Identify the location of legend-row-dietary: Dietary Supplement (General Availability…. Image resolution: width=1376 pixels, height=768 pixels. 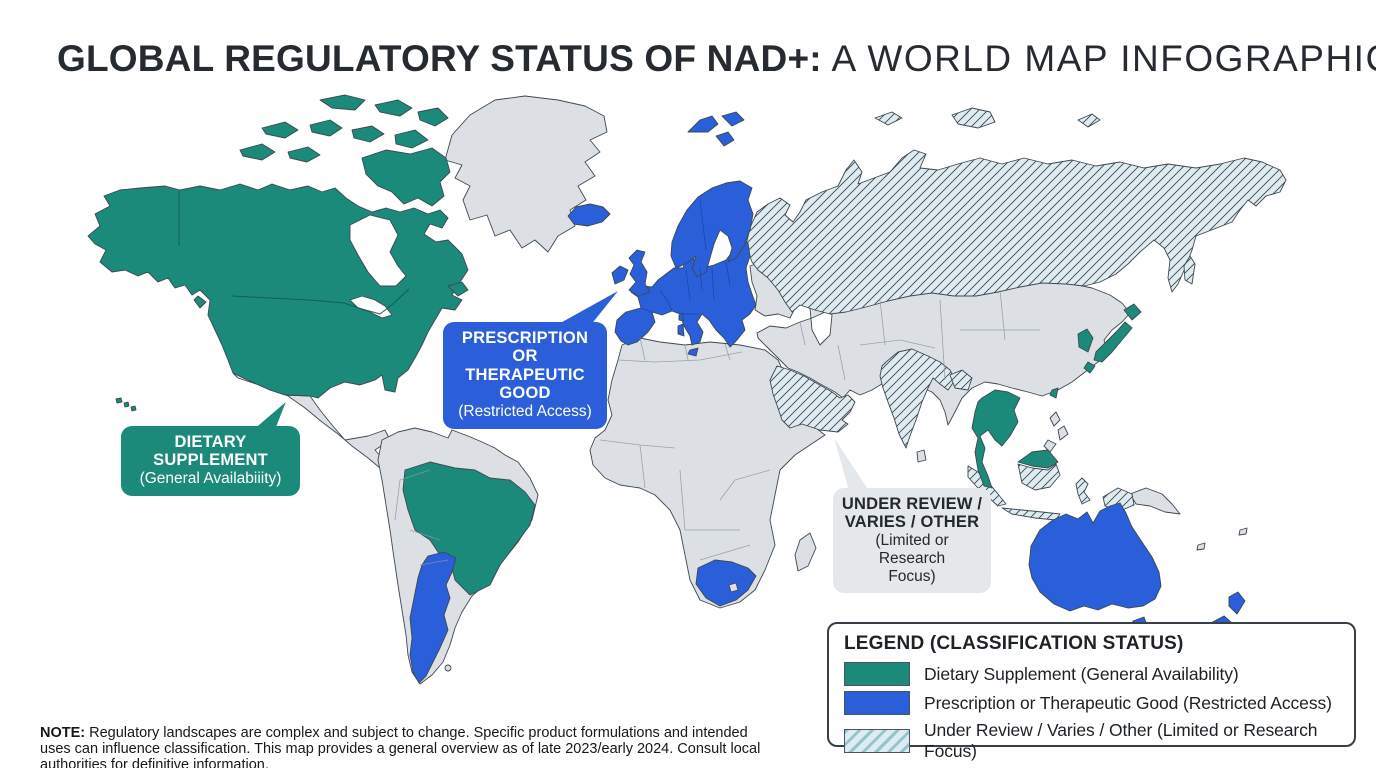
(1091, 674).